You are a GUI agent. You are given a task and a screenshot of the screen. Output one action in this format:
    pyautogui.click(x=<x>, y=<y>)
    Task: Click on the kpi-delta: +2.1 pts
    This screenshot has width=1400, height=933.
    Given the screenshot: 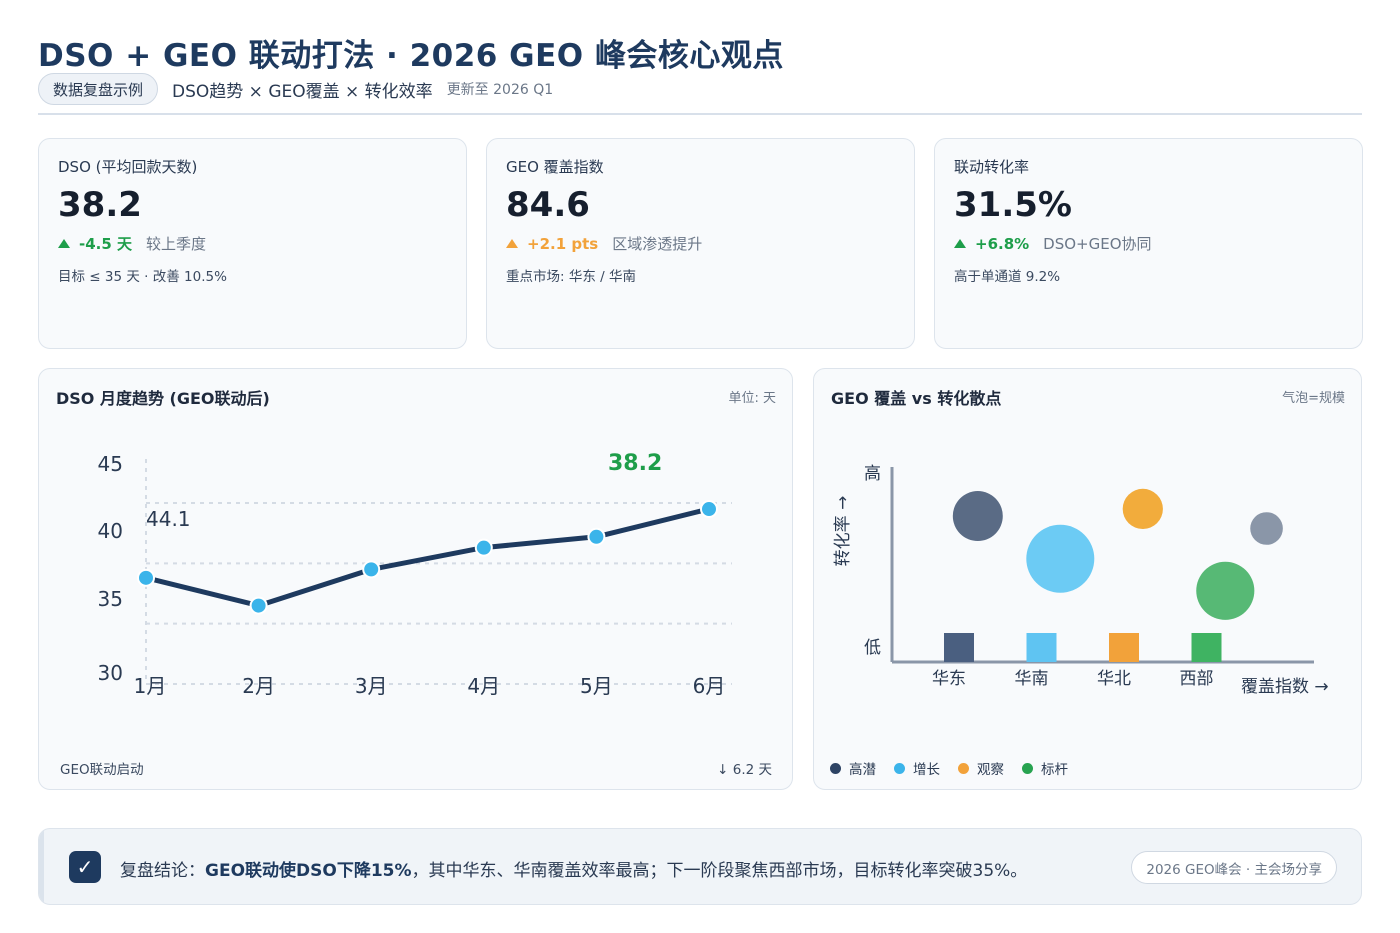 What is the action you would take?
    pyautogui.click(x=563, y=243)
    